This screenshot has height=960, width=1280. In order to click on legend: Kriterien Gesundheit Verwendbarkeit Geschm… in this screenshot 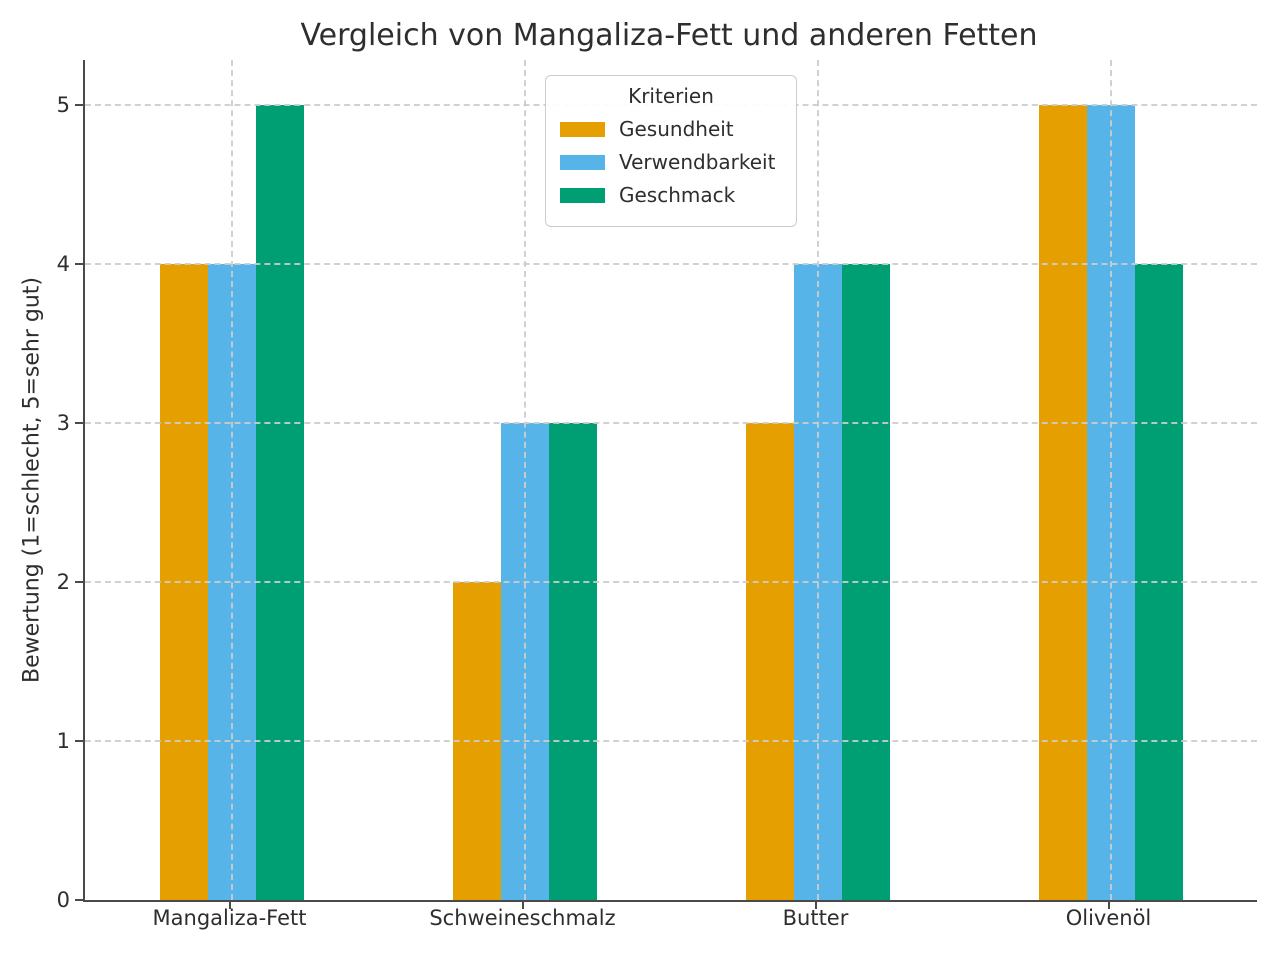, I will do `click(671, 151)`.